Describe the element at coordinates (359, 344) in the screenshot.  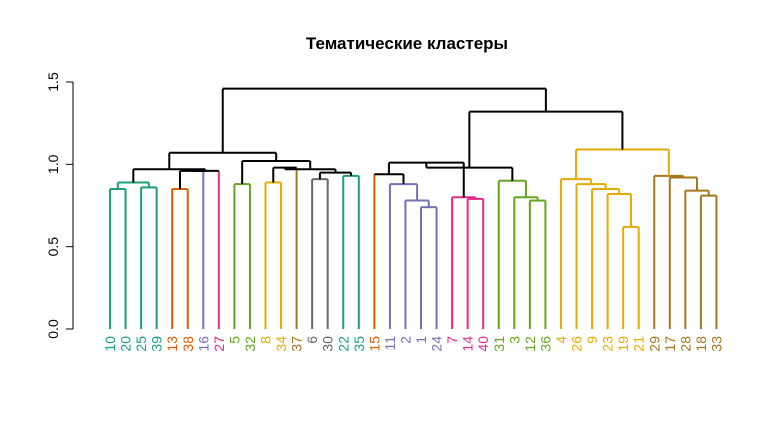
I see `leaf-label: 35` at that location.